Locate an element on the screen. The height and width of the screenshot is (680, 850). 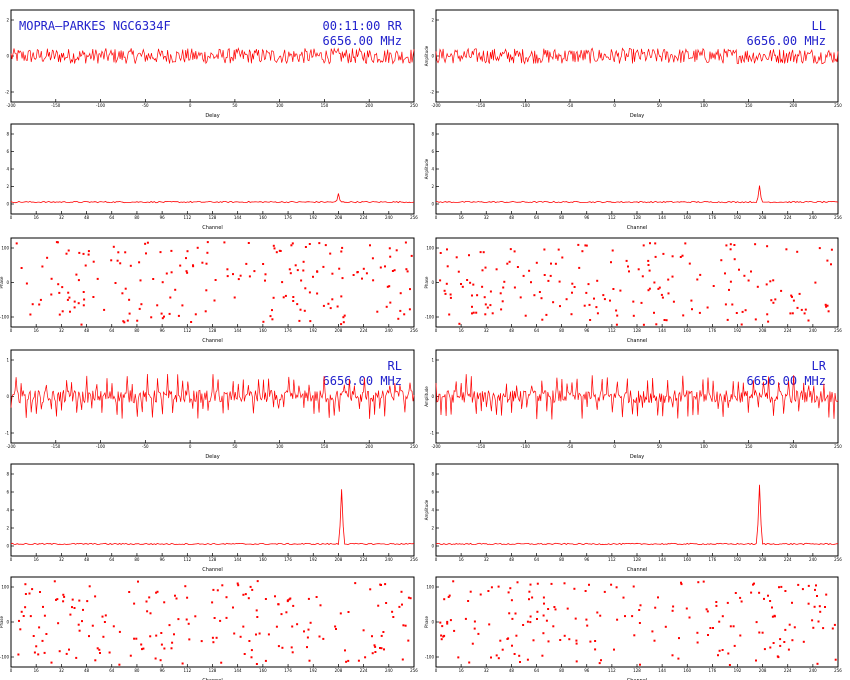
x-tick-label: 160 is located at coordinates (687, 670).